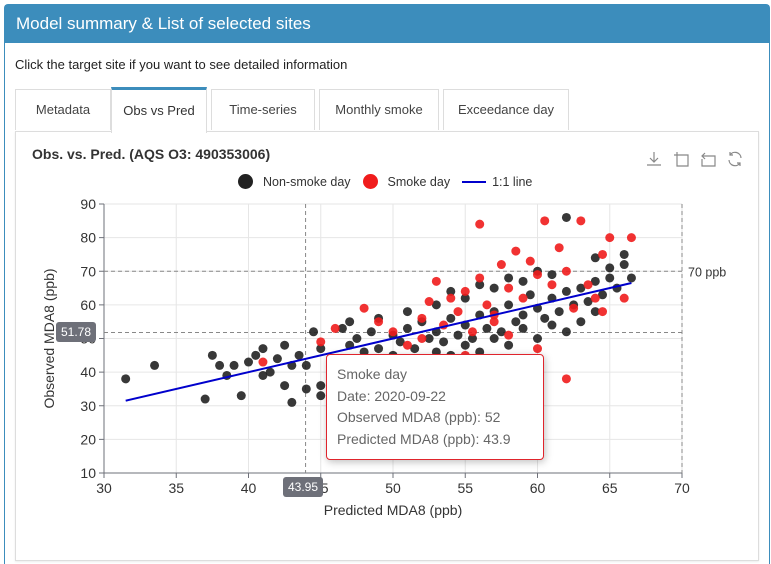  Describe the element at coordinates (379, 109) in the screenshot. I see `tab-monthly-smoke: Monthly smoke` at that location.